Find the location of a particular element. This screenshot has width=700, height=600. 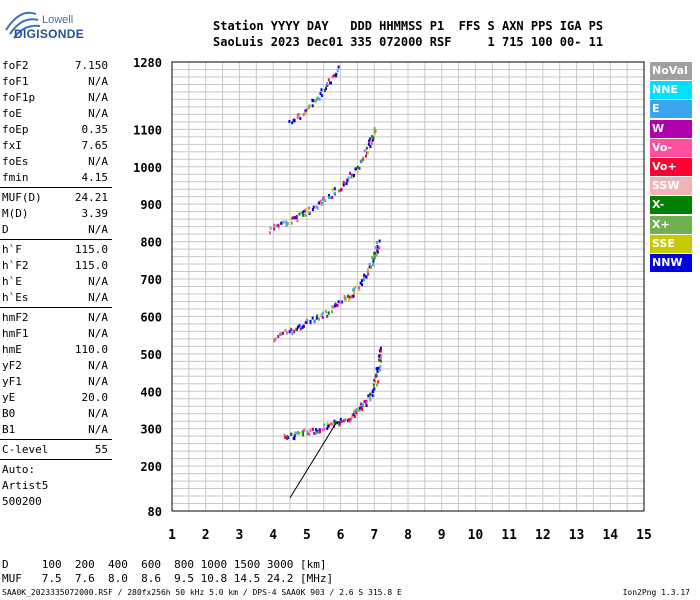

param-value: 0.35 is located at coordinates (95, 129).